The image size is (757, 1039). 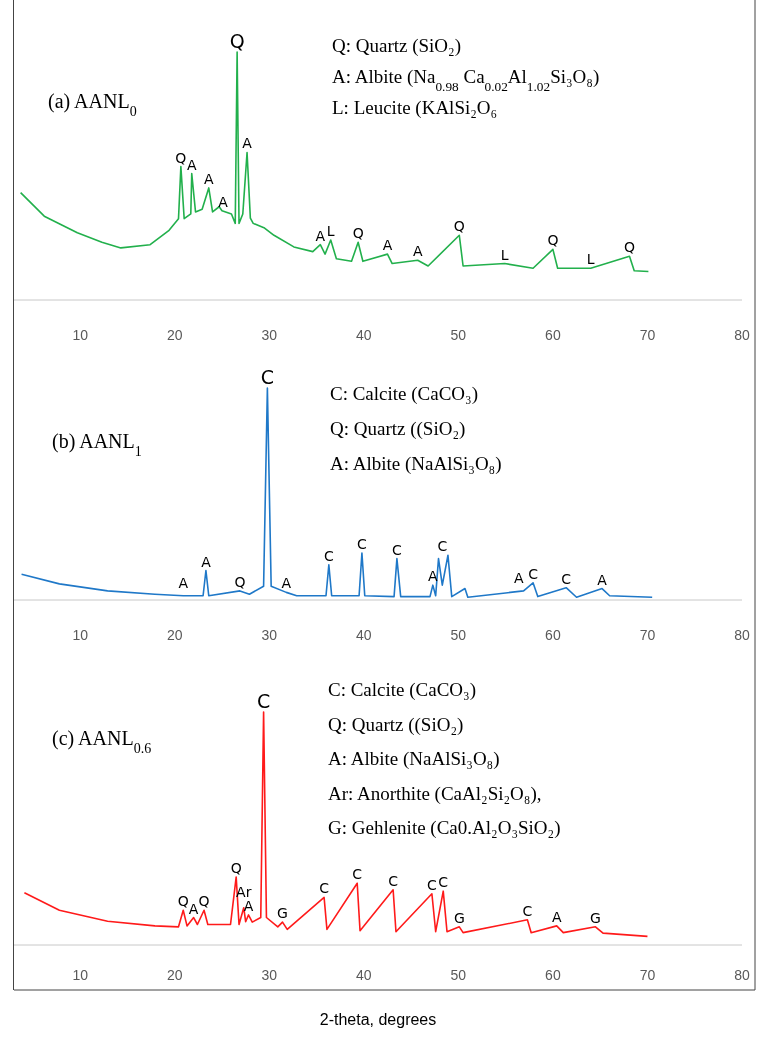 What do you see at coordinates (378, 1019) in the screenshot?
I see `x-axis-title: 2-theta, degrees` at bounding box center [378, 1019].